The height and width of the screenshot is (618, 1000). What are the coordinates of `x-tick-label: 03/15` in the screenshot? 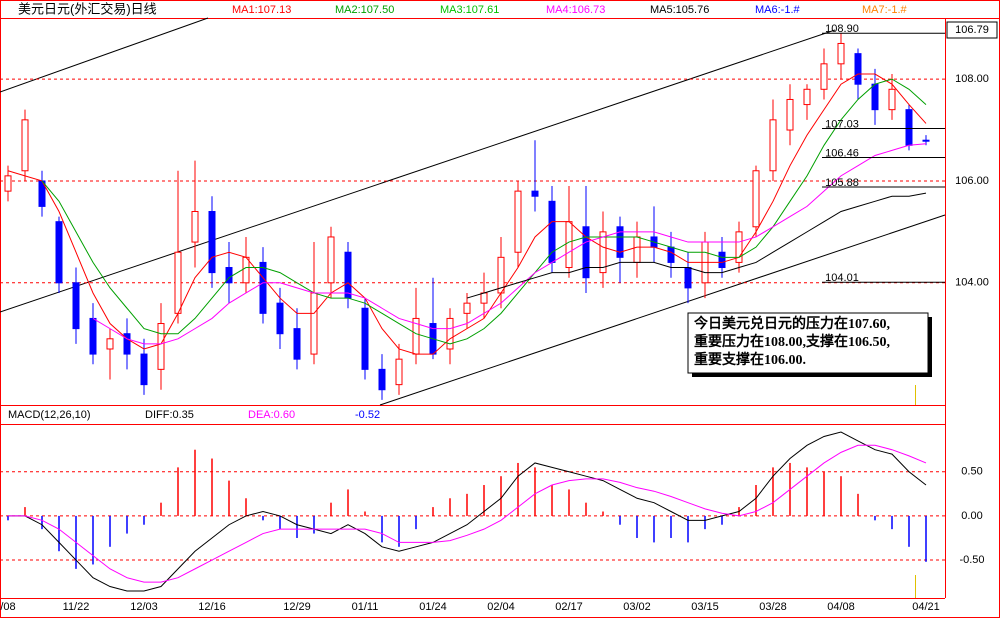 It's located at (705, 607).